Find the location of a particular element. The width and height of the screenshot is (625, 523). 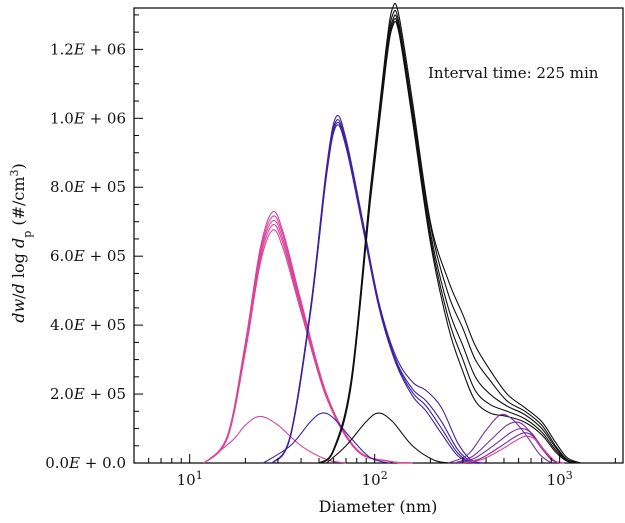

x-tick-label-10: 10¹ is located at coordinates (190, 479).